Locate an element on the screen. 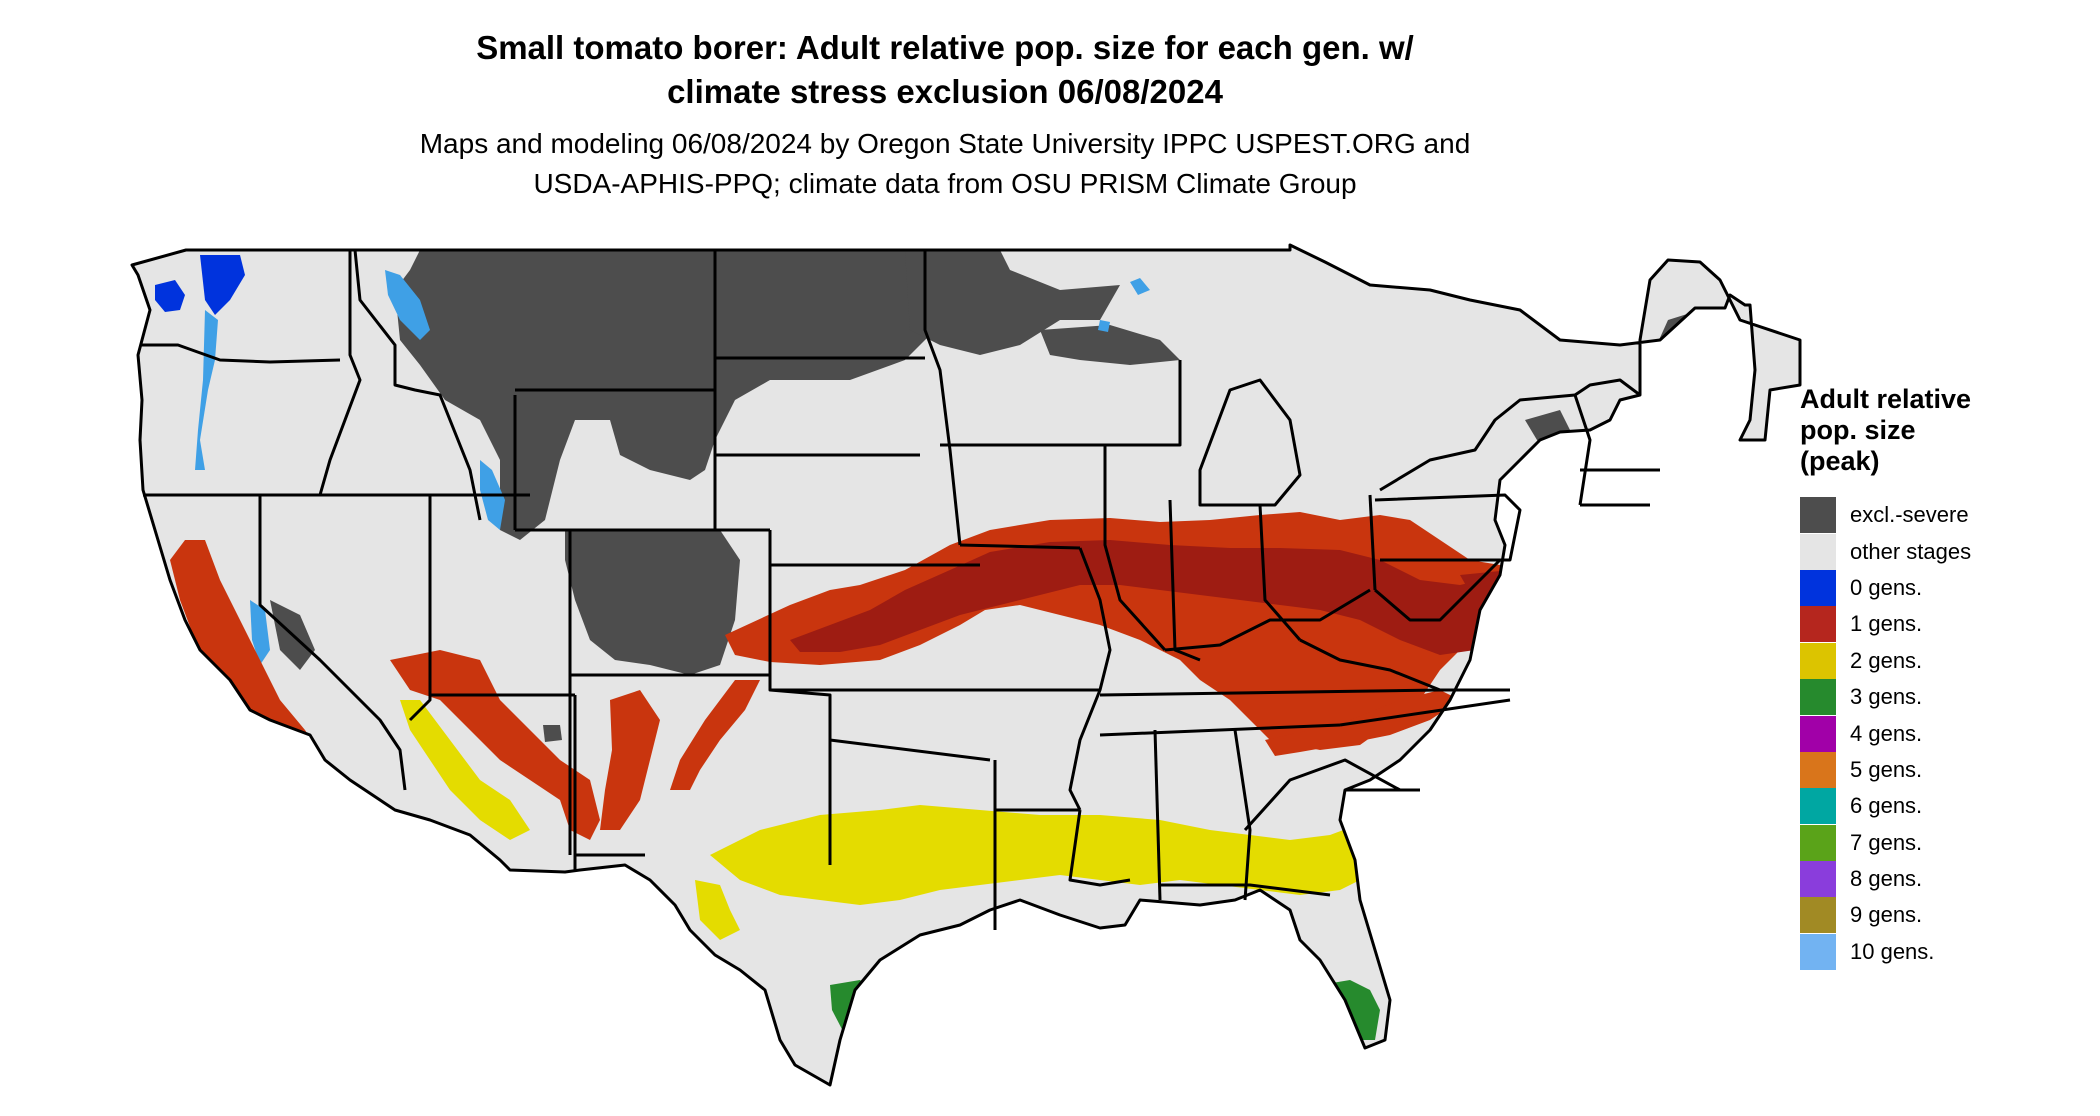  legend-label: 9 gens. is located at coordinates (1886, 915).